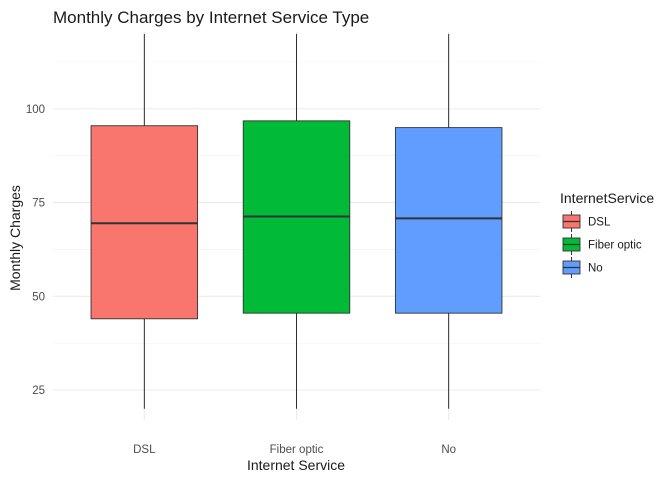 This screenshot has height=480, width=672. What do you see at coordinates (582, 267) in the screenshot?
I see `legend-item-no: No` at bounding box center [582, 267].